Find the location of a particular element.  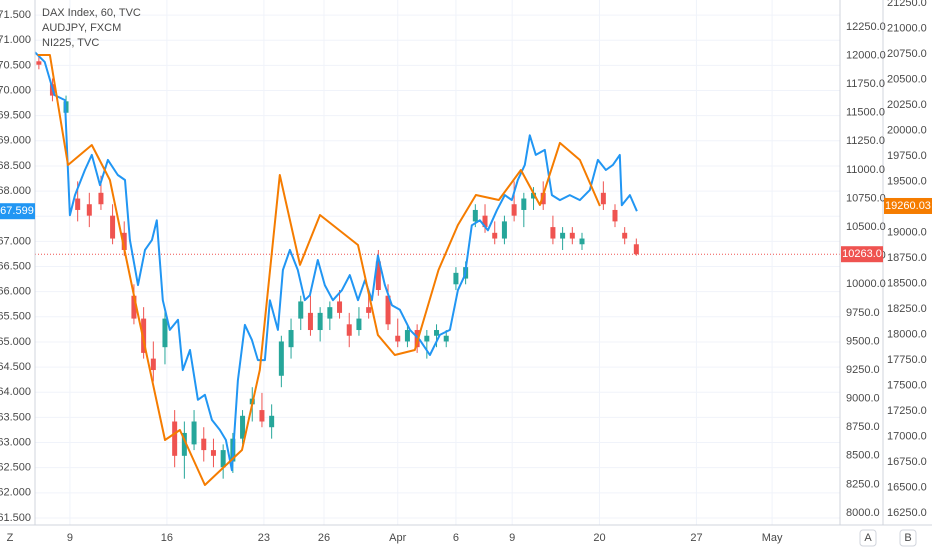

y-tick-label: 17500.0 is located at coordinates (907, 385).